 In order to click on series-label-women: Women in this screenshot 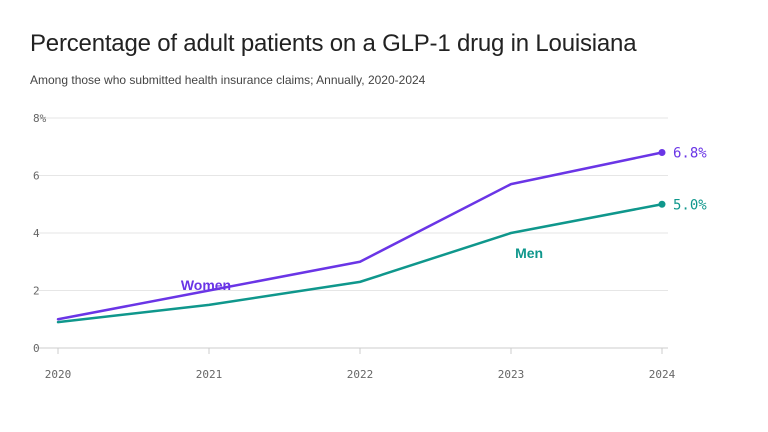, I will do `click(206, 285)`.